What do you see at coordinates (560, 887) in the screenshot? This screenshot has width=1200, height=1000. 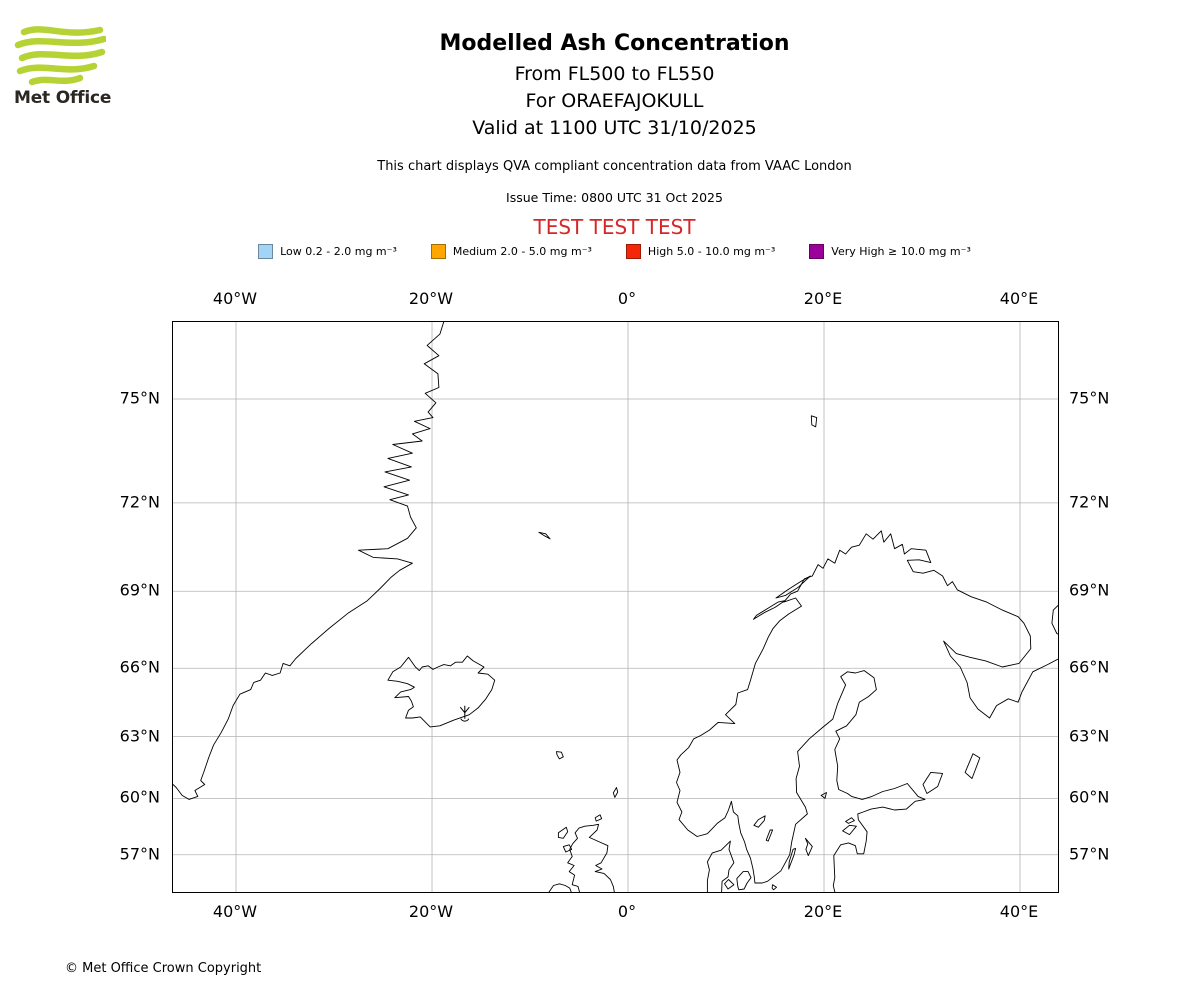 I see `coastline-ireland-north` at bounding box center [560, 887].